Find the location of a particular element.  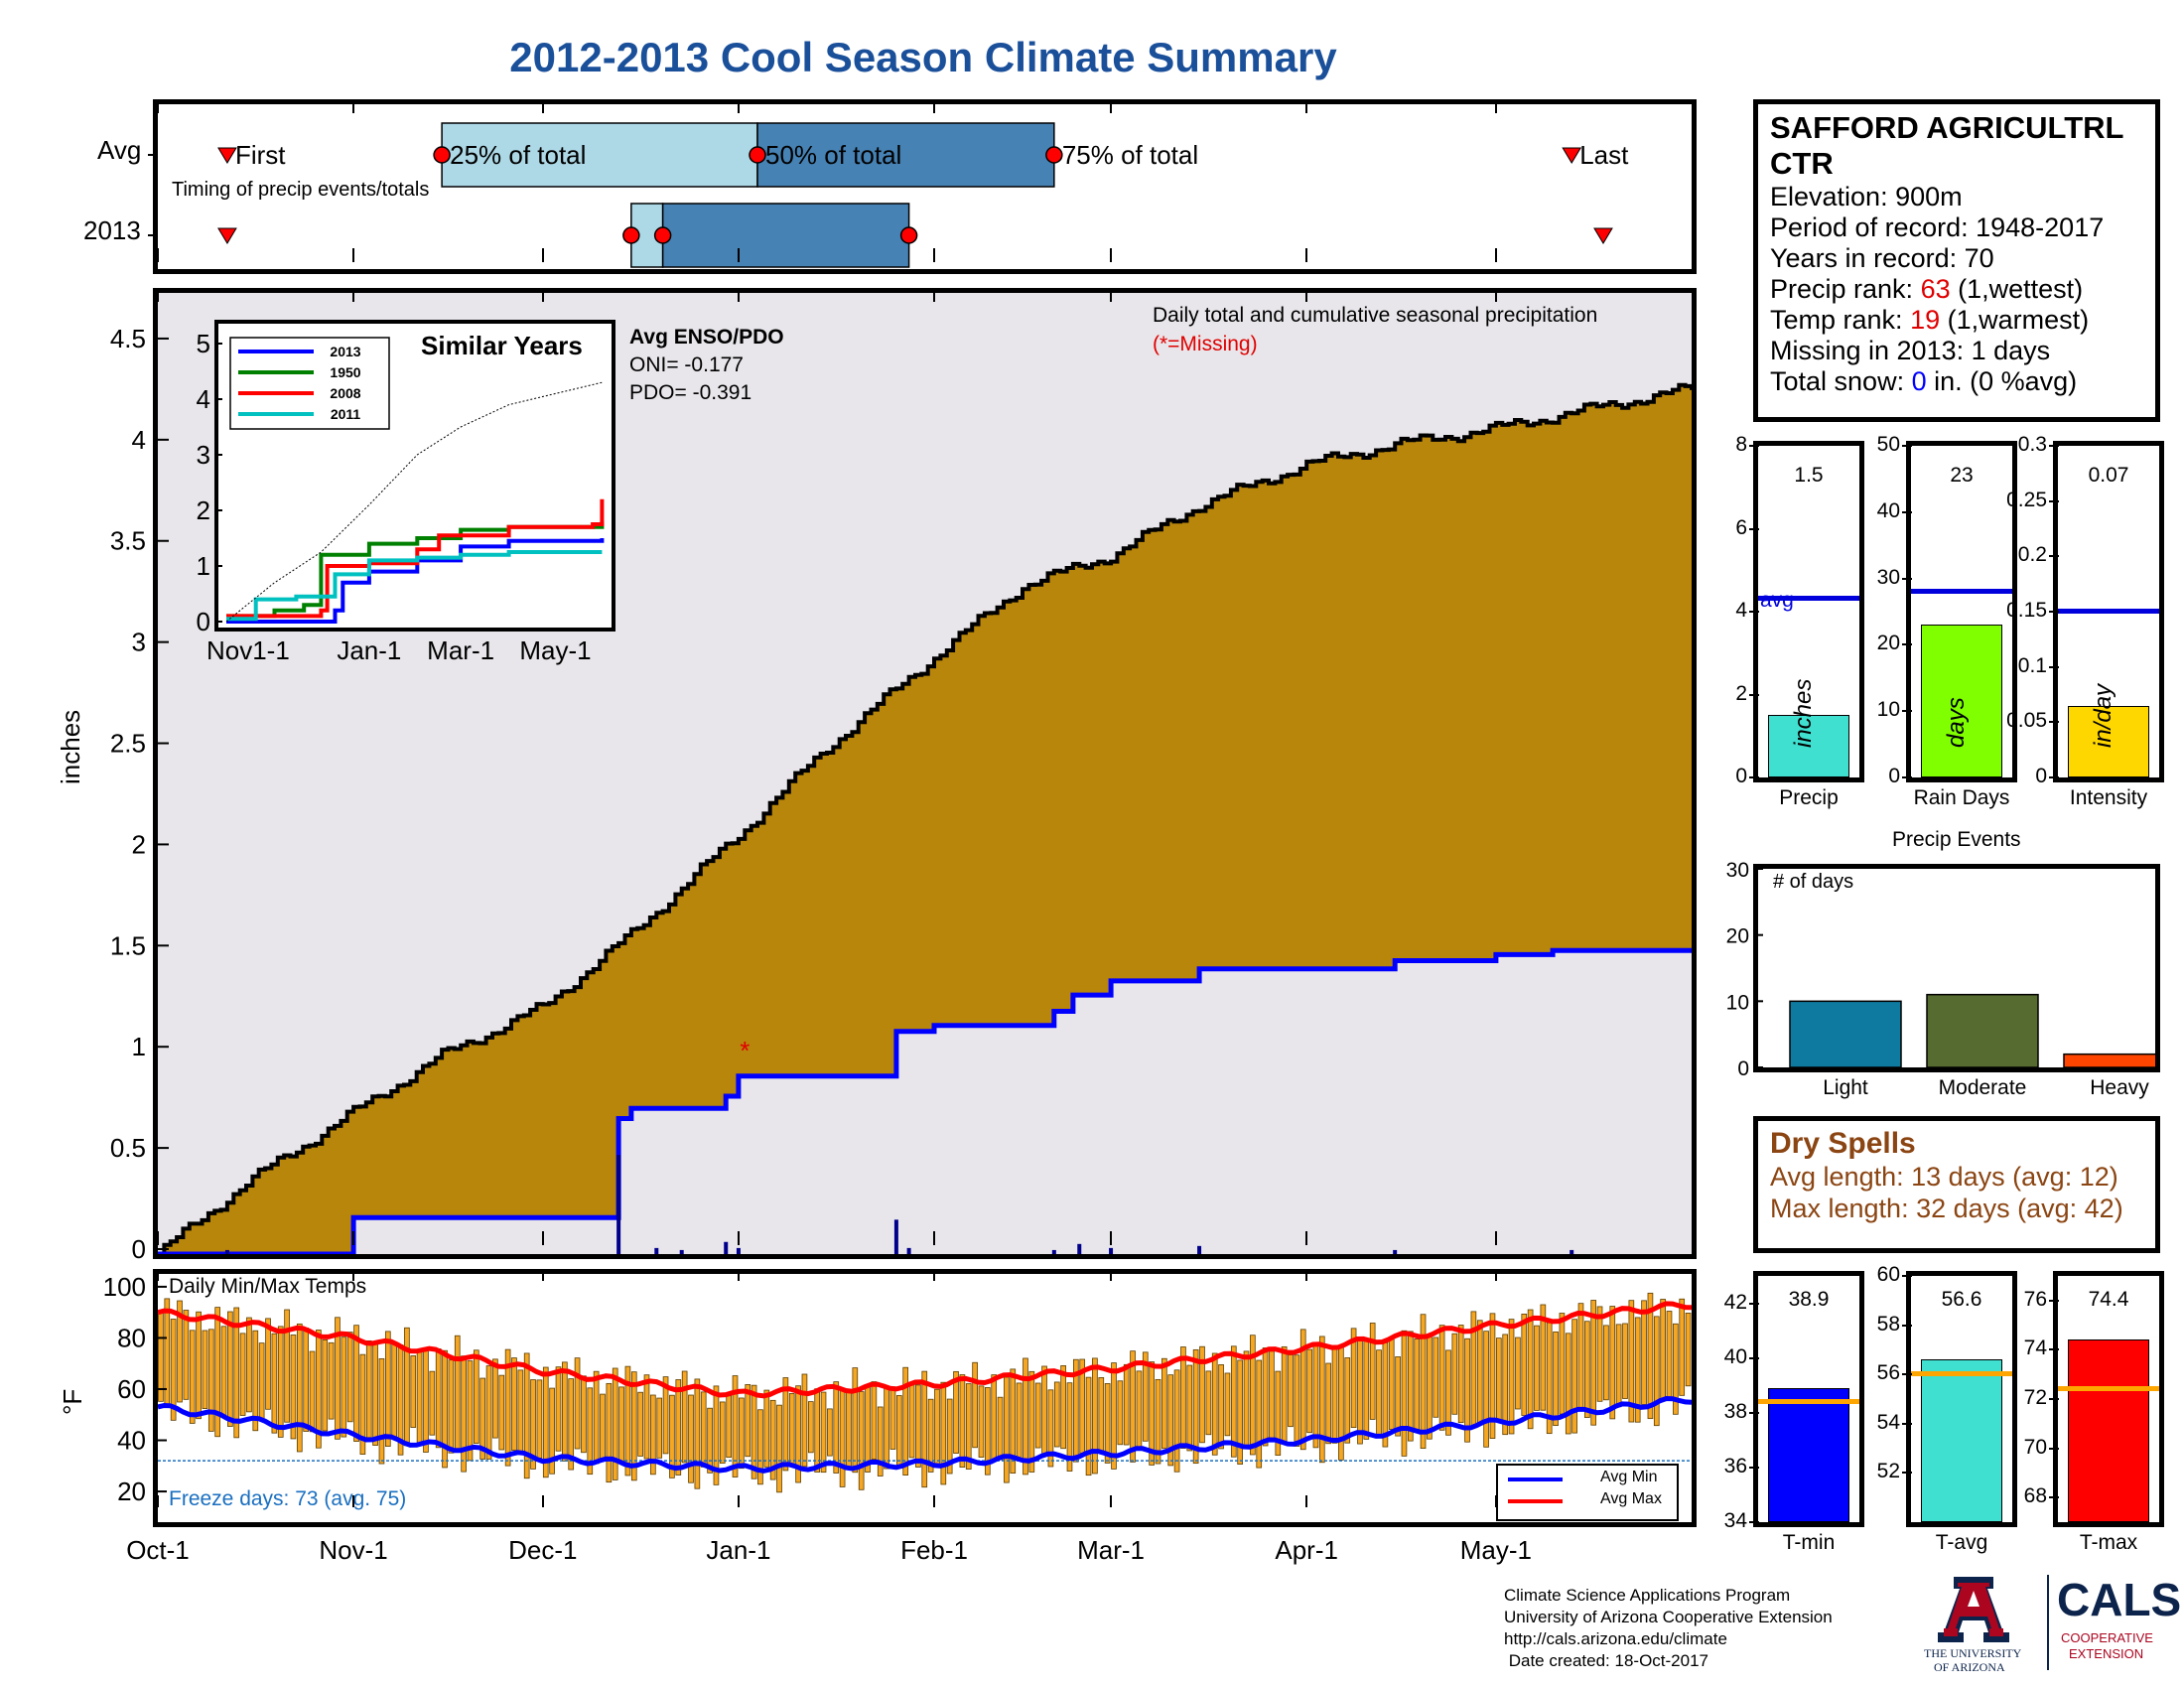

stat-avg-label: avg is located at coordinates (1777, 601).